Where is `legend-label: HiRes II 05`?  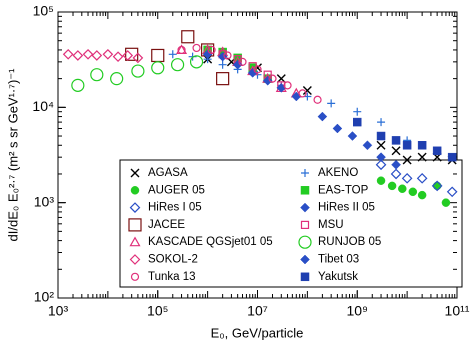
legend-label: HiRes II 05 is located at coordinates (346, 208).